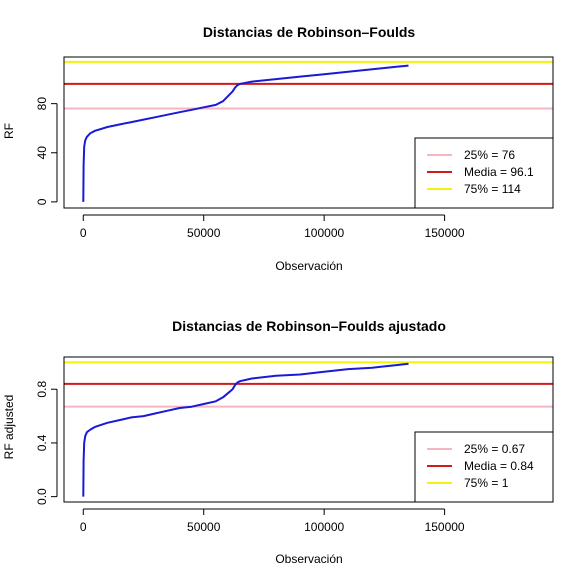 The image size is (583, 577). What do you see at coordinates (9, 131) in the screenshot?
I see `y-axis-label: RF` at bounding box center [9, 131].